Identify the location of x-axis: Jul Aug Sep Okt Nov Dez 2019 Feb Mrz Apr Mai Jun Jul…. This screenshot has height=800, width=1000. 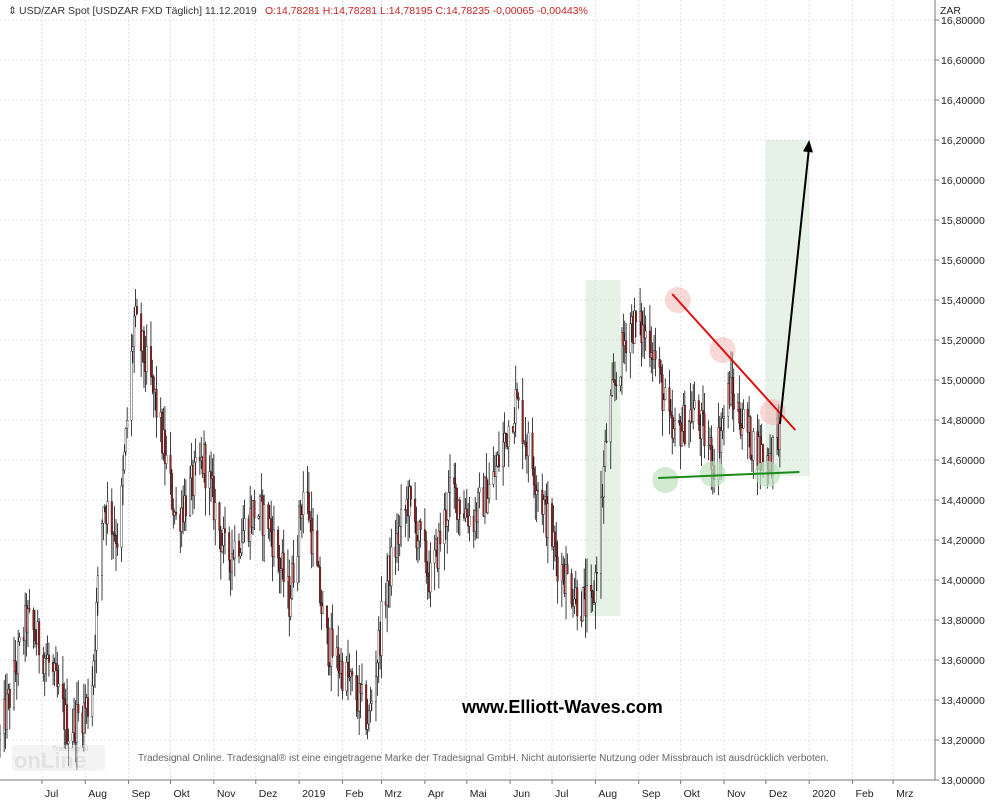
(477, 790).